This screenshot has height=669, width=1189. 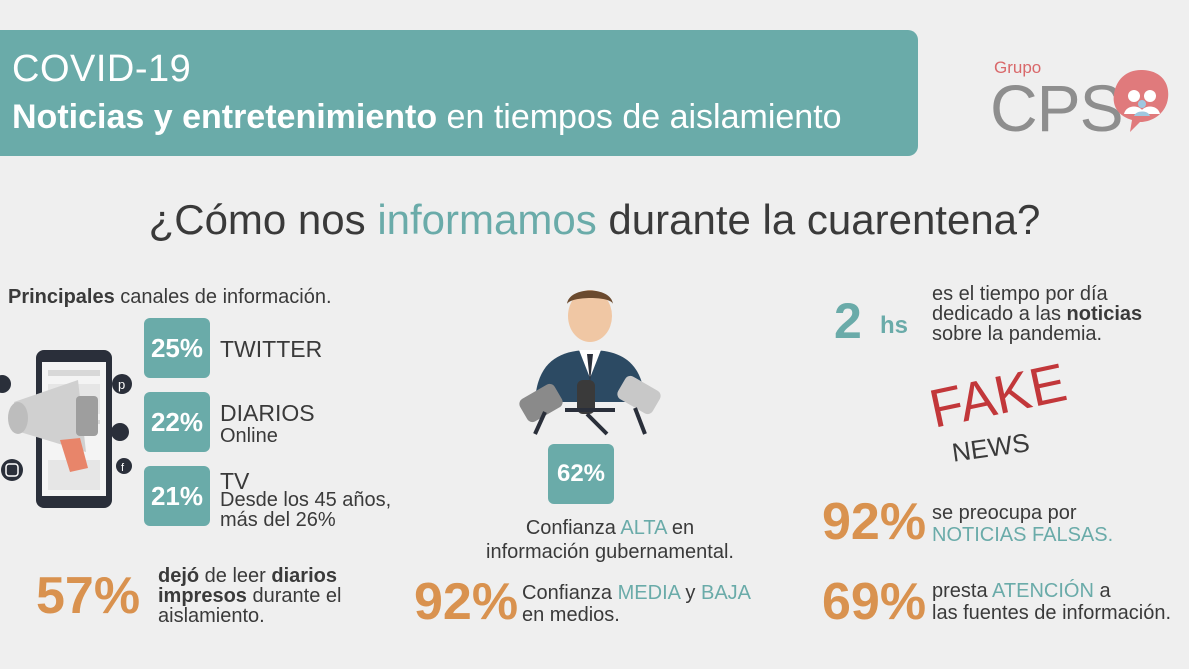 I want to click on channels-heading: Principales canales de información., so click(x=170, y=297).